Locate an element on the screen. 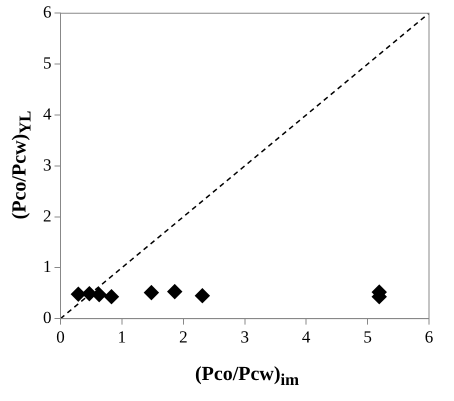 The height and width of the screenshot is (401, 454). y-tick-label: 0 is located at coordinates (47, 318).